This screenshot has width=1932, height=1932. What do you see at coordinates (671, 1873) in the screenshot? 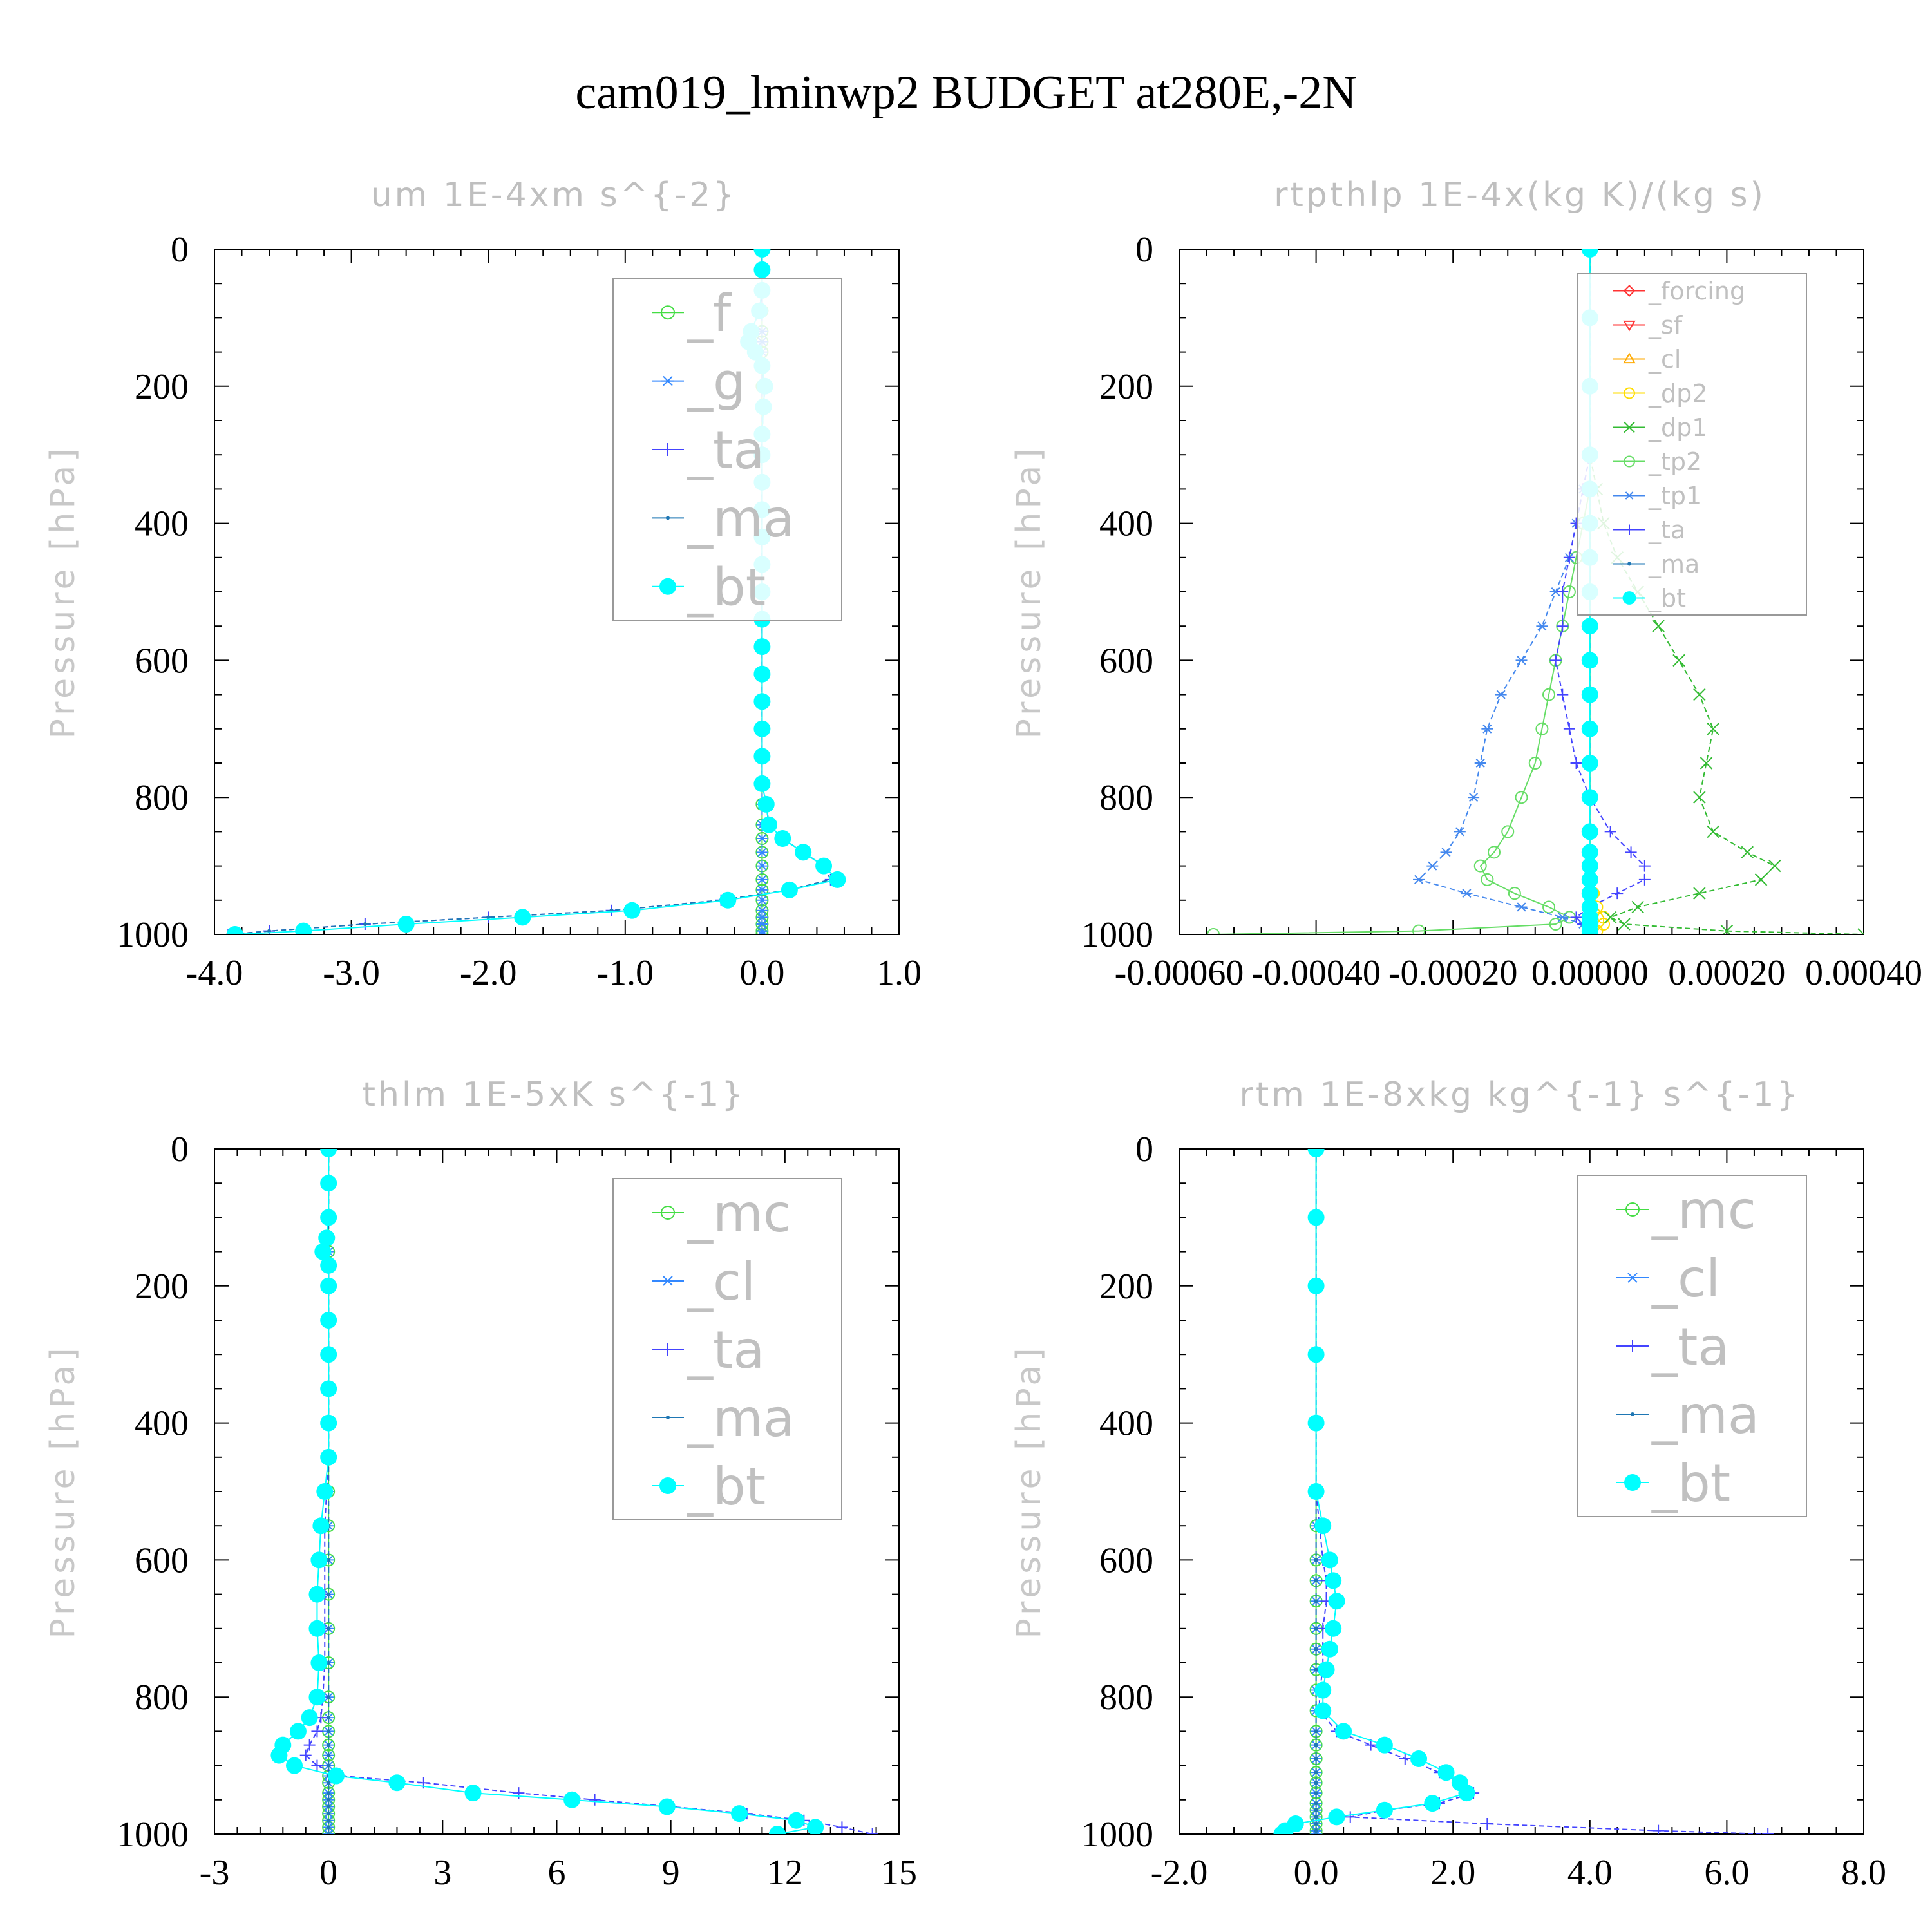
I see `x-tick-label: 9` at bounding box center [671, 1873].